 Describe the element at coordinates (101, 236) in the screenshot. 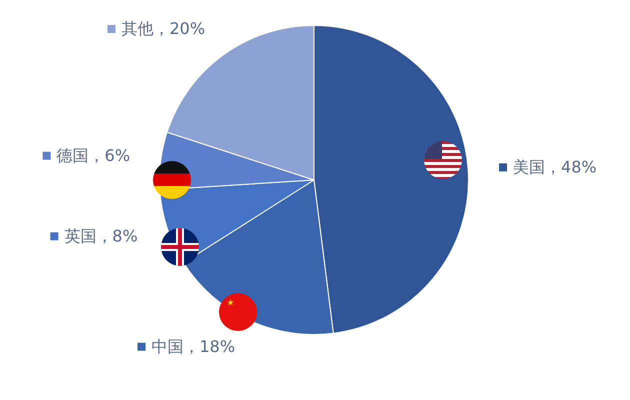

I see `legend-label: 英国，8%` at that location.